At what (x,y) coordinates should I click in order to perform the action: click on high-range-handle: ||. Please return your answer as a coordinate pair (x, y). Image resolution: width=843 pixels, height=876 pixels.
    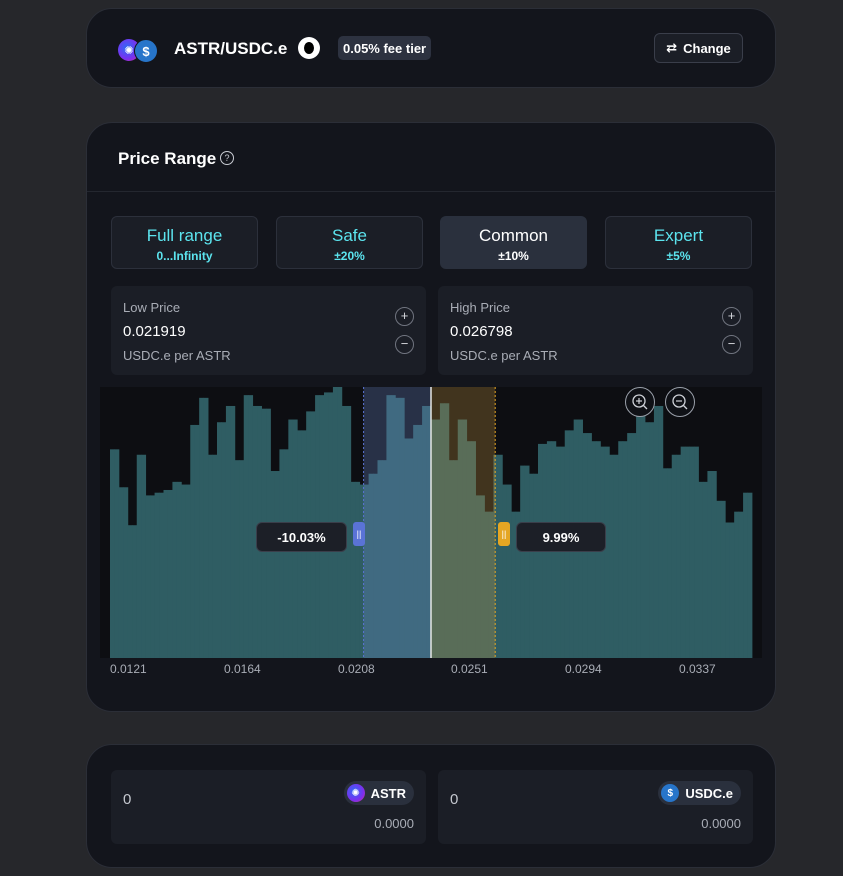
    Looking at the image, I should click on (504, 534).